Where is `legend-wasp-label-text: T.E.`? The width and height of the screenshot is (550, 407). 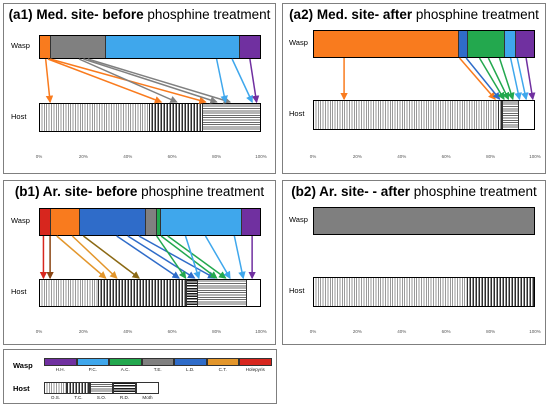
legend-wasp-label-text: T.E. is located at coordinates (157, 369).